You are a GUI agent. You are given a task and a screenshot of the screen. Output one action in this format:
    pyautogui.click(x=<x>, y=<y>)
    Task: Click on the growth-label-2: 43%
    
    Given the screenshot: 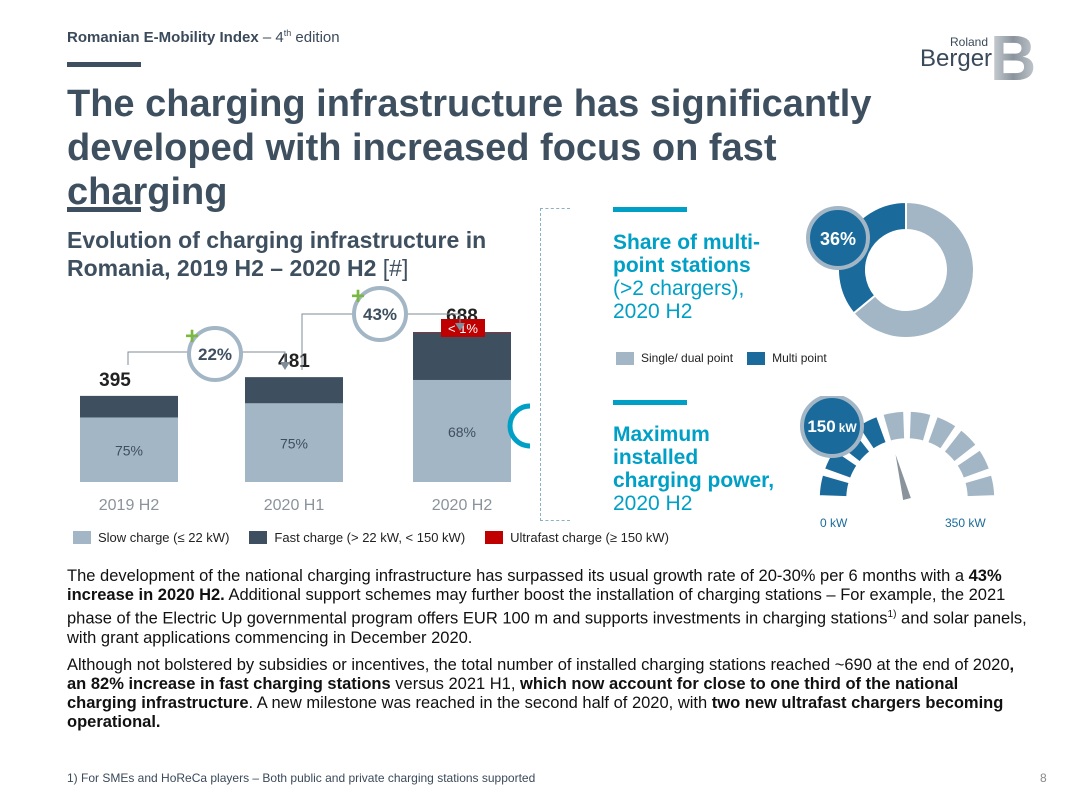 What is the action you would take?
    pyautogui.click(x=380, y=314)
    